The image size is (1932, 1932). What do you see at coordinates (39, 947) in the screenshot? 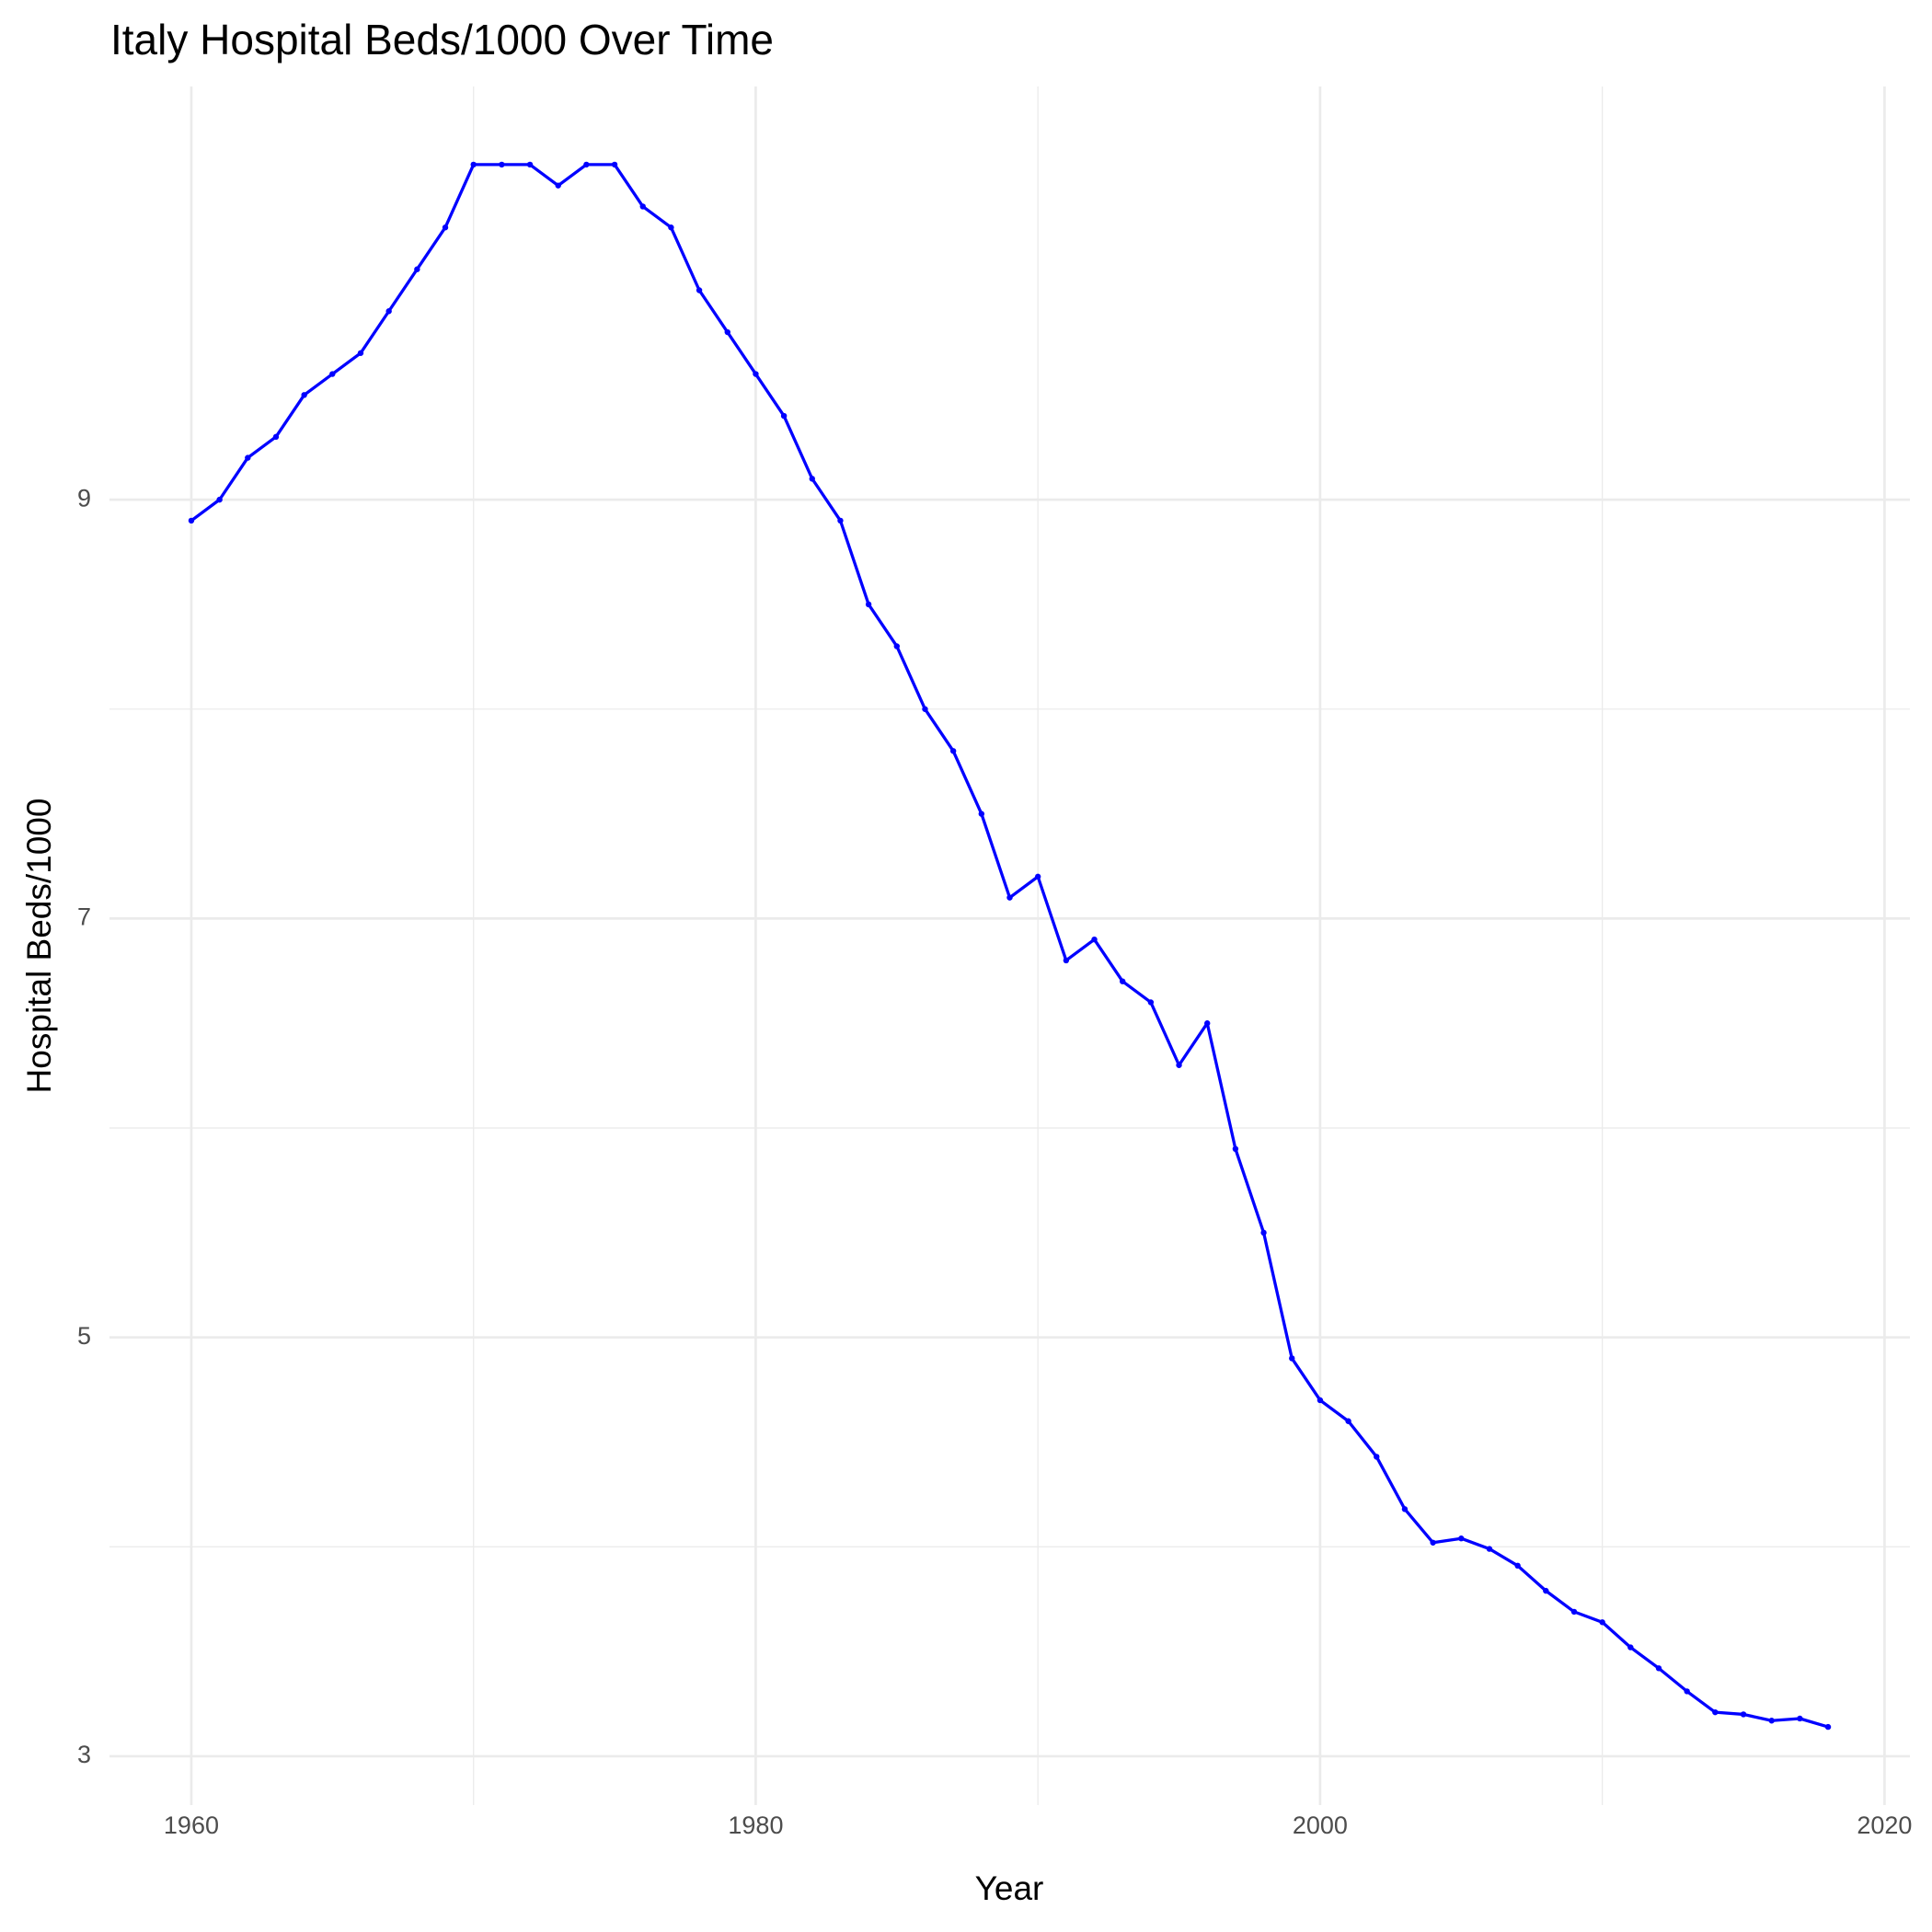
I see `y-axis-title: Hospital Beds/1000` at bounding box center [39, 947].